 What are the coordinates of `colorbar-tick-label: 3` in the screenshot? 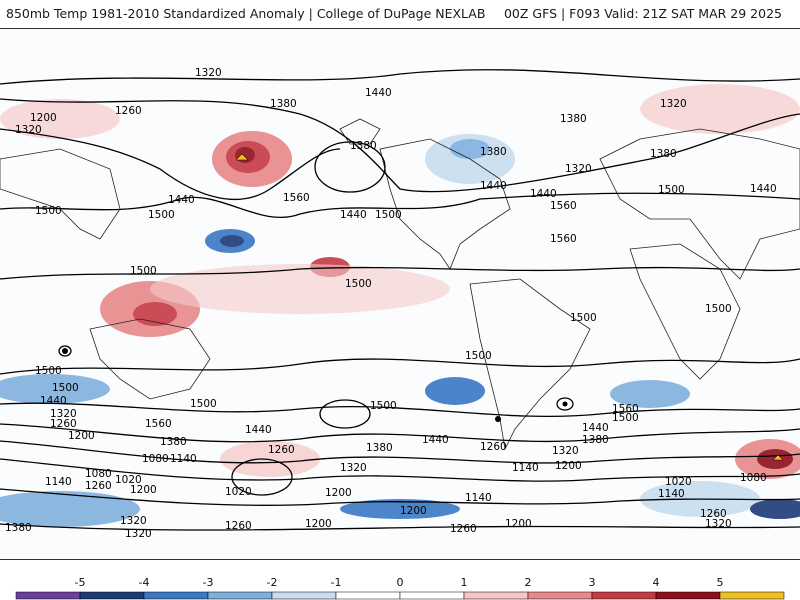 It's located at (592, 582).